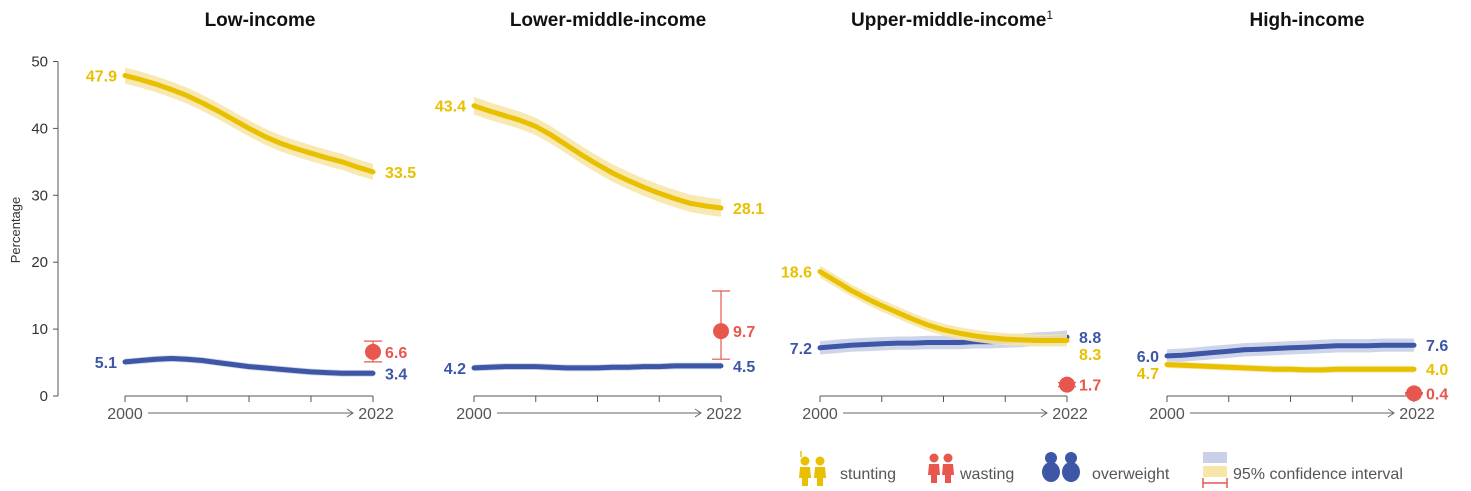  I want to click on y-tick-label: 50, so click(39, 62).